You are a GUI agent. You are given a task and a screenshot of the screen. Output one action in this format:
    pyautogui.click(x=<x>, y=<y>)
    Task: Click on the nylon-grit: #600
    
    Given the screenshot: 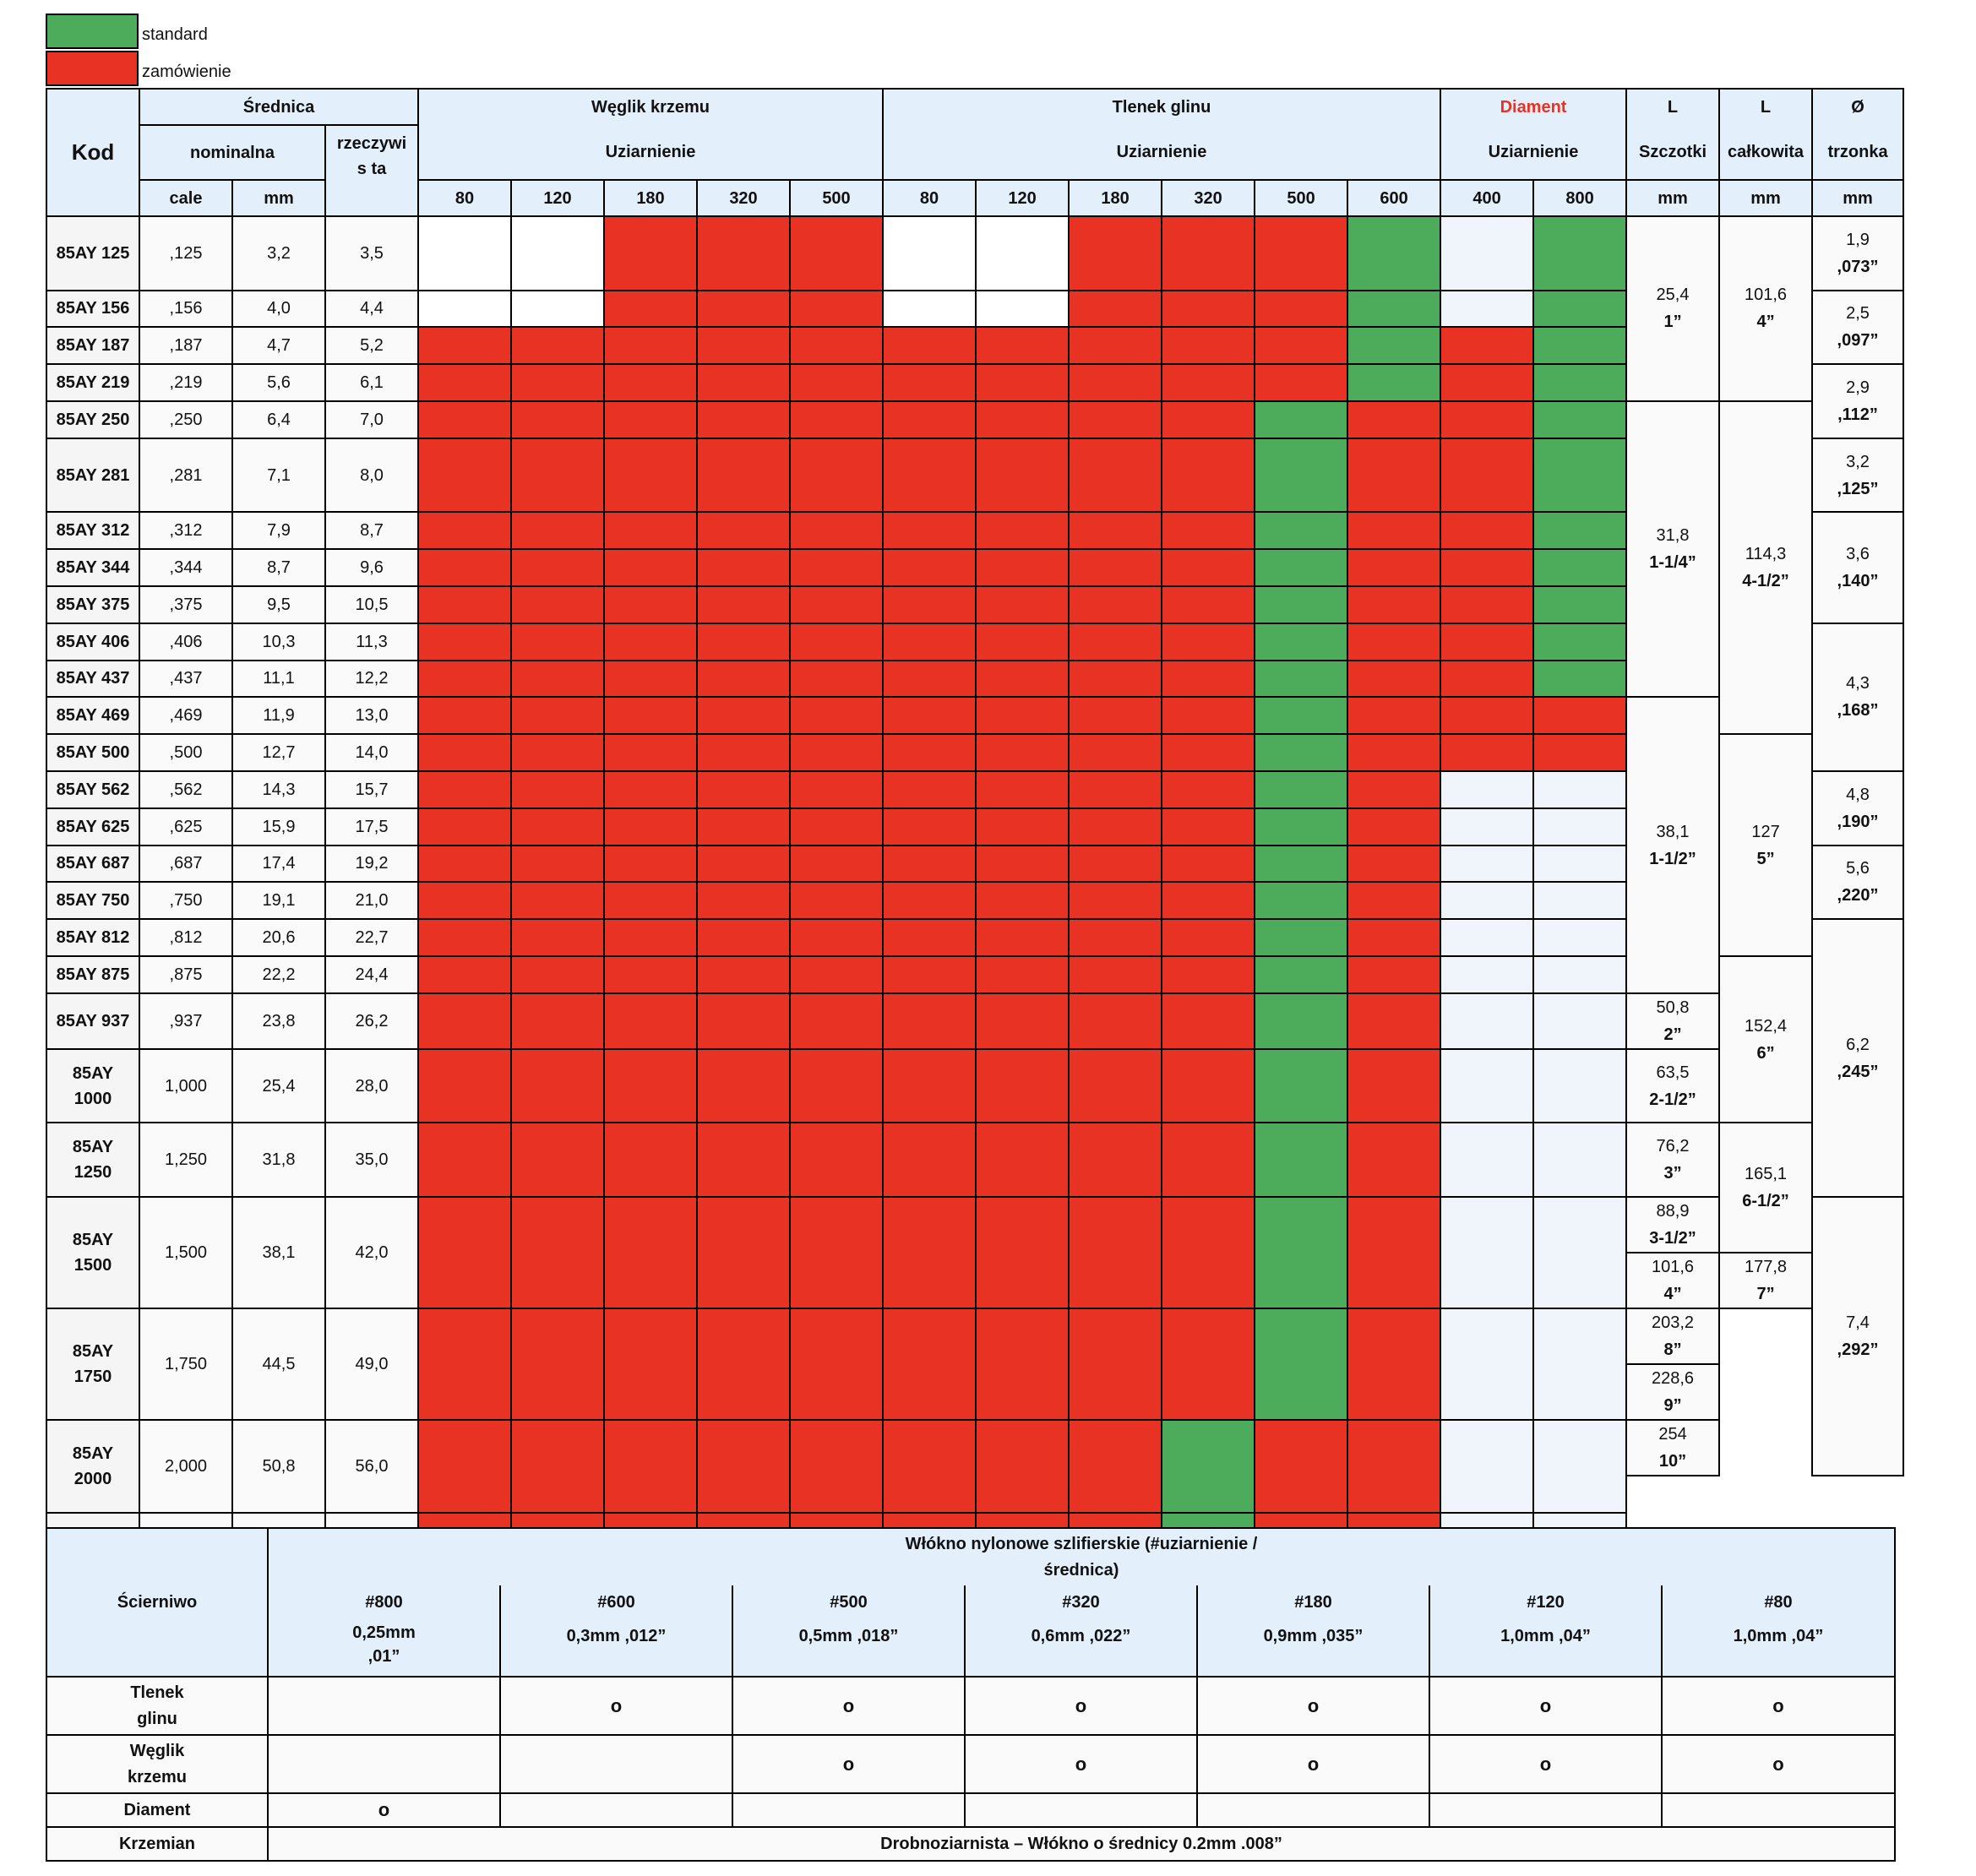 What is the action you would take?
    pyautogui.click(x=616, y=1602)
    